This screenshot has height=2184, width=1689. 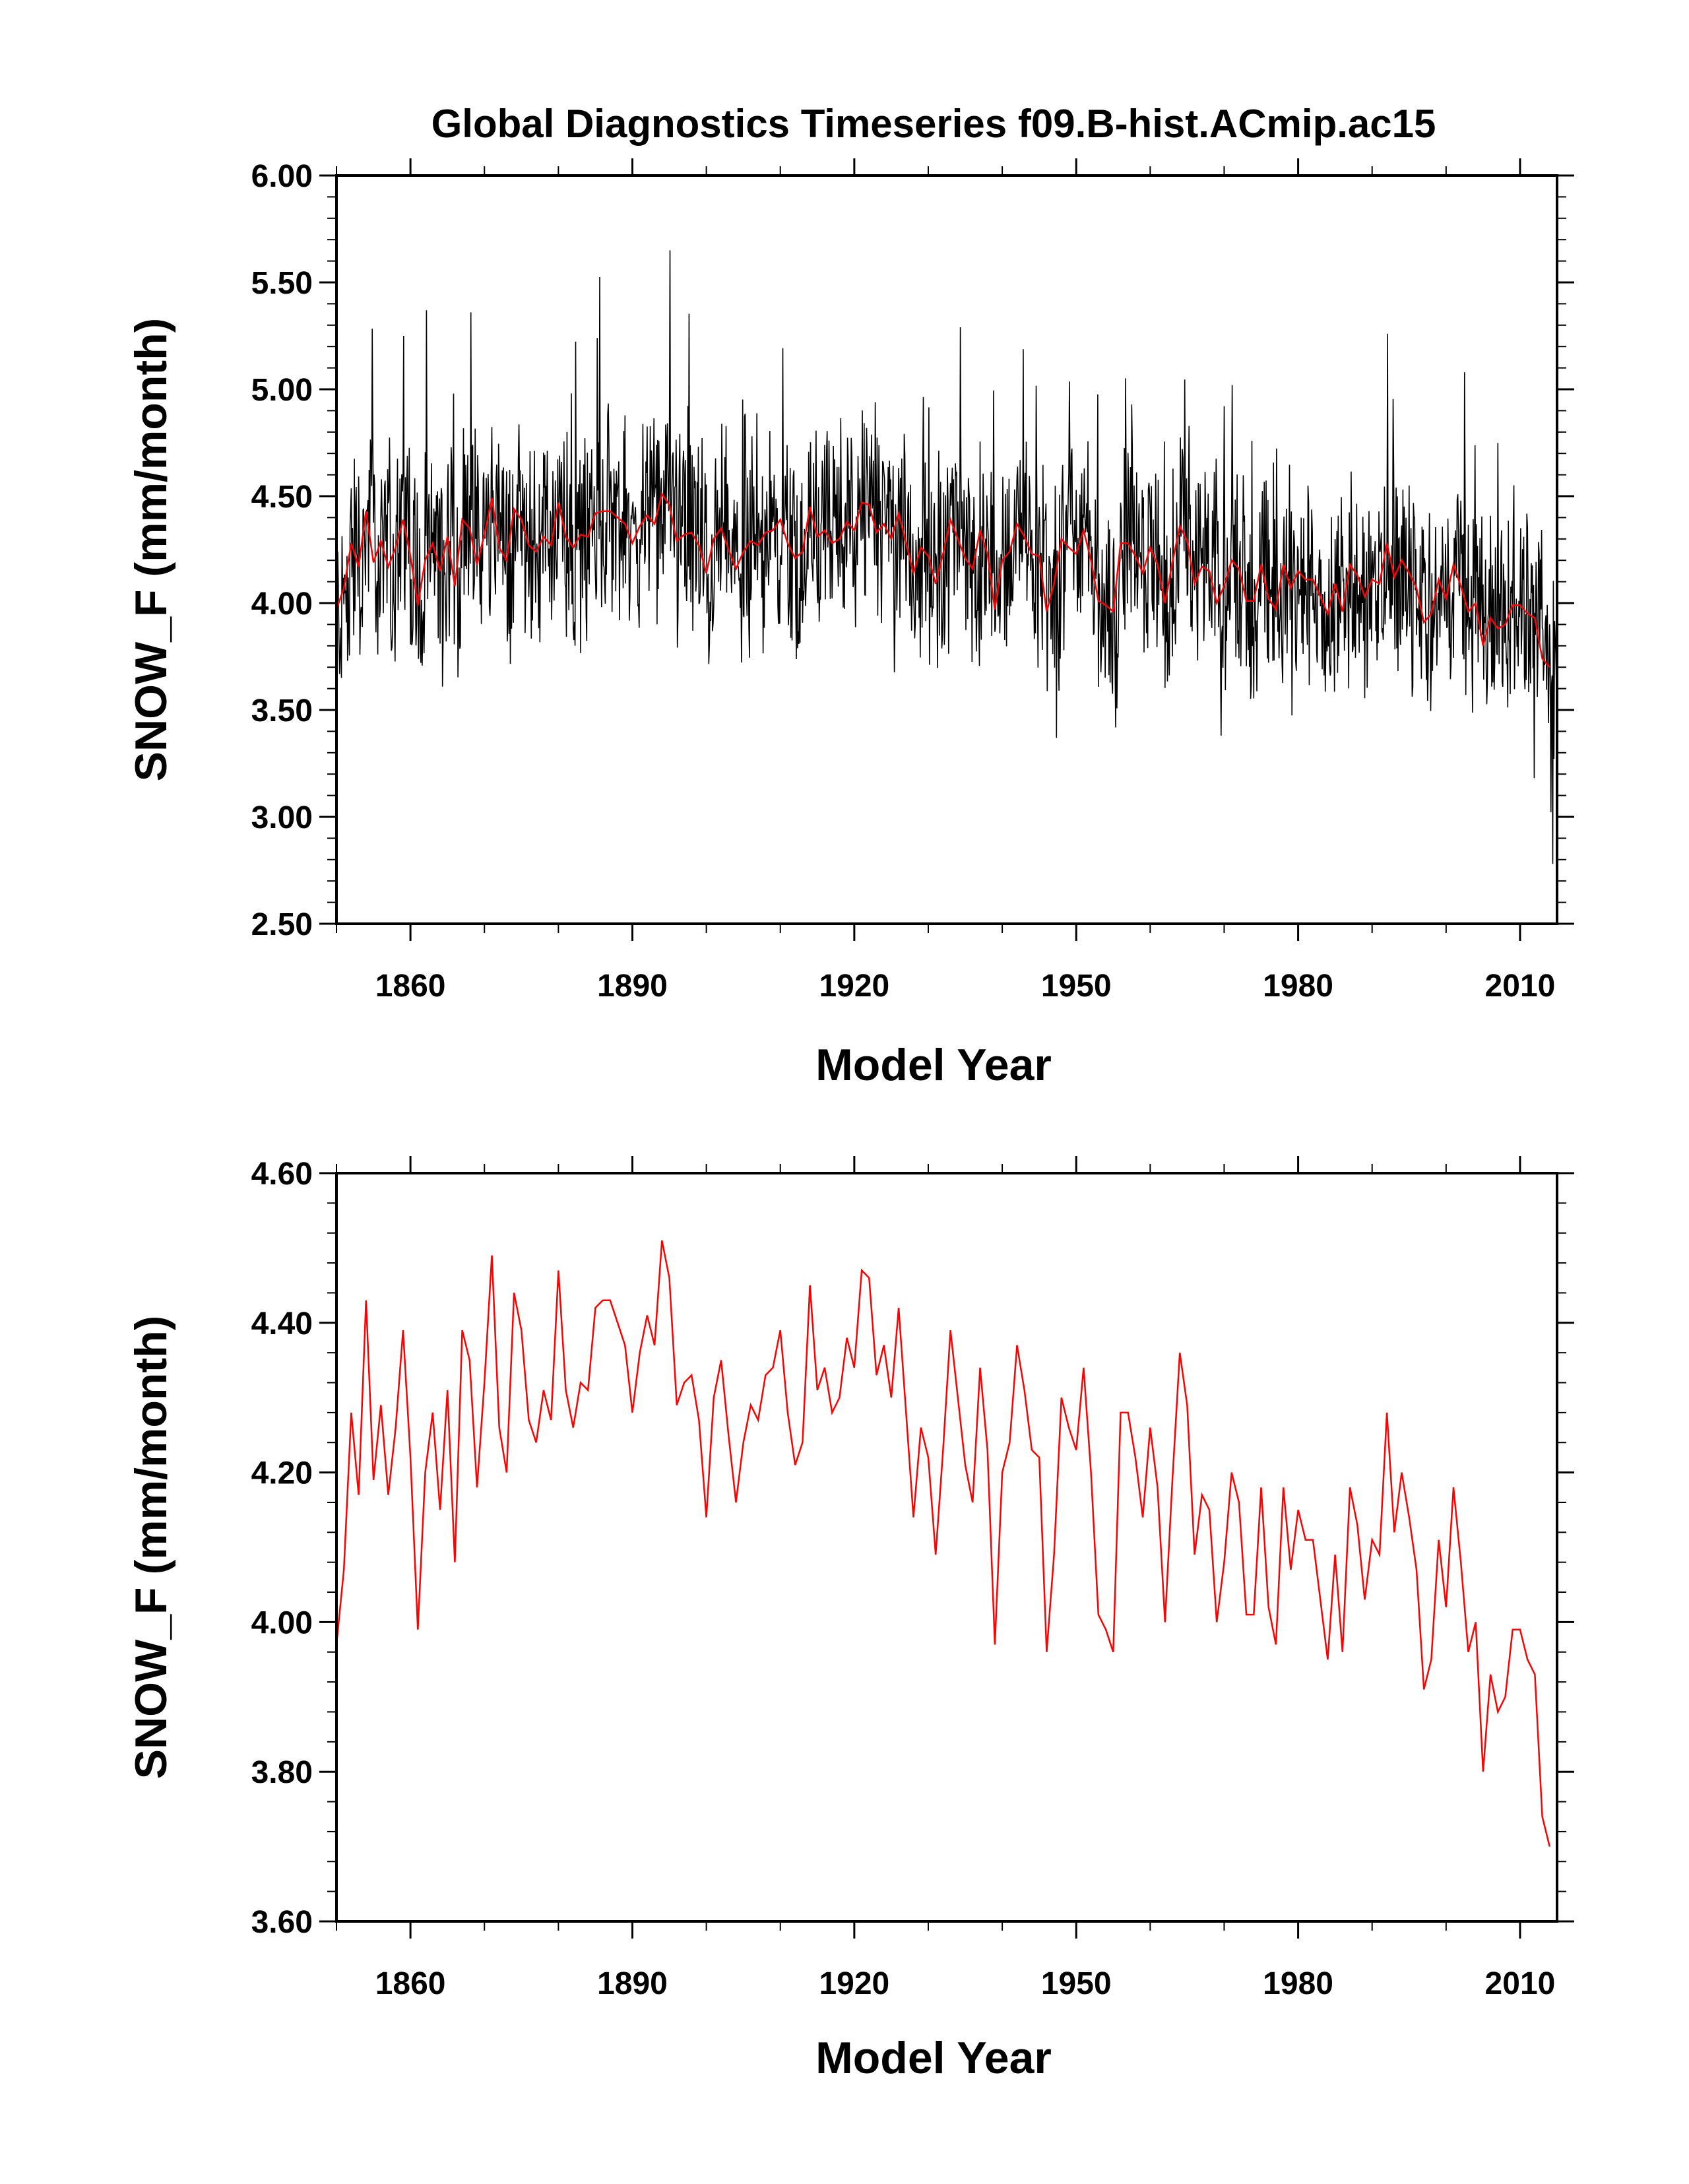 I want to click on top-chart-ytick-labels: 2.50 3.00 3.50 4.00 4.50 5.00 5.50 6.00, so click(x=282, y=550).